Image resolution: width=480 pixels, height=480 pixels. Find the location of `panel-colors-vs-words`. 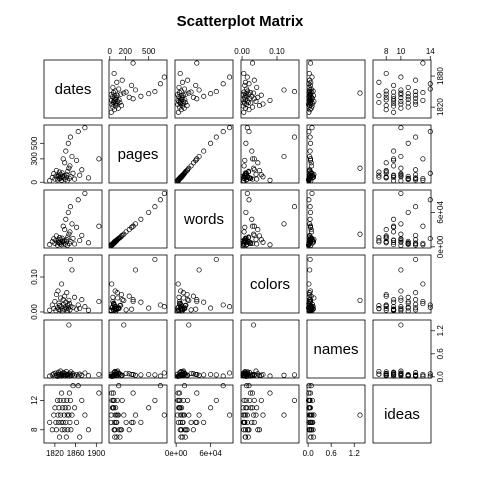

panel-colors-vs-words is located at coordinates (204, 284).